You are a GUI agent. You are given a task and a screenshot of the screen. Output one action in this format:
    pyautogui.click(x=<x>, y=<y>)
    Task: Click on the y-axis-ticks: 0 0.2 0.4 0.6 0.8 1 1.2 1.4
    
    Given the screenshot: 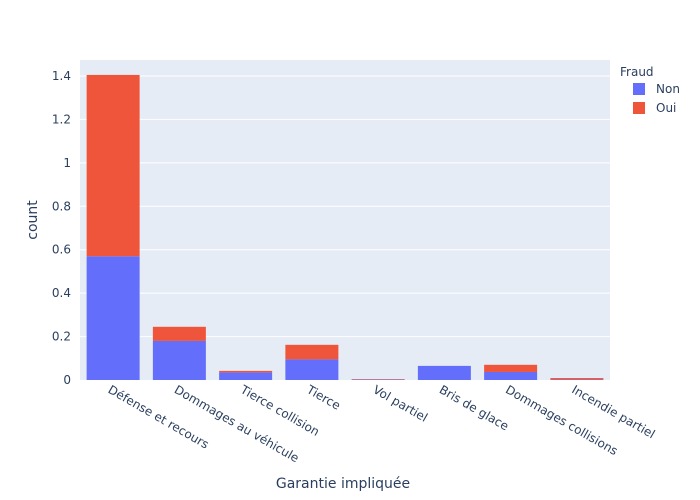 What is the action you would take?
    pyautogui.click(x=61, y=228)
    